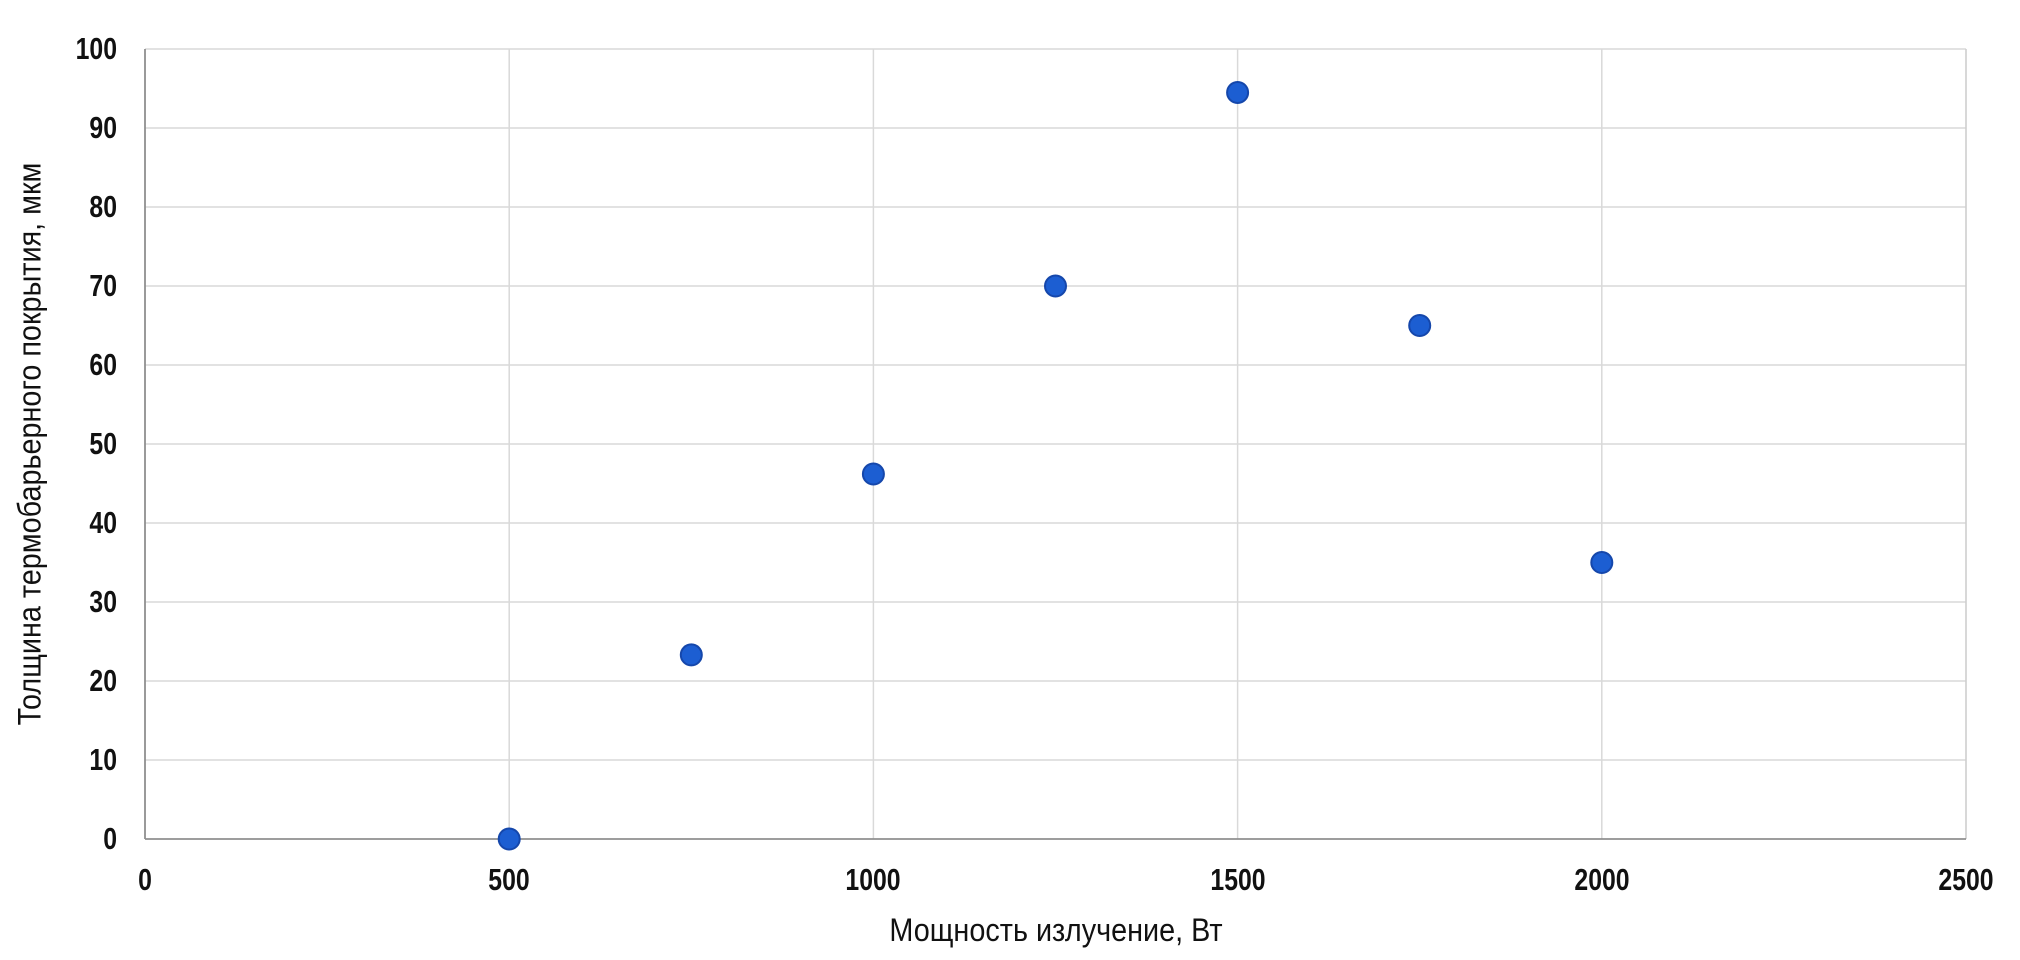  I want to click on x-axis-title: Мощность излучение, Вт, so click(1056, 930).